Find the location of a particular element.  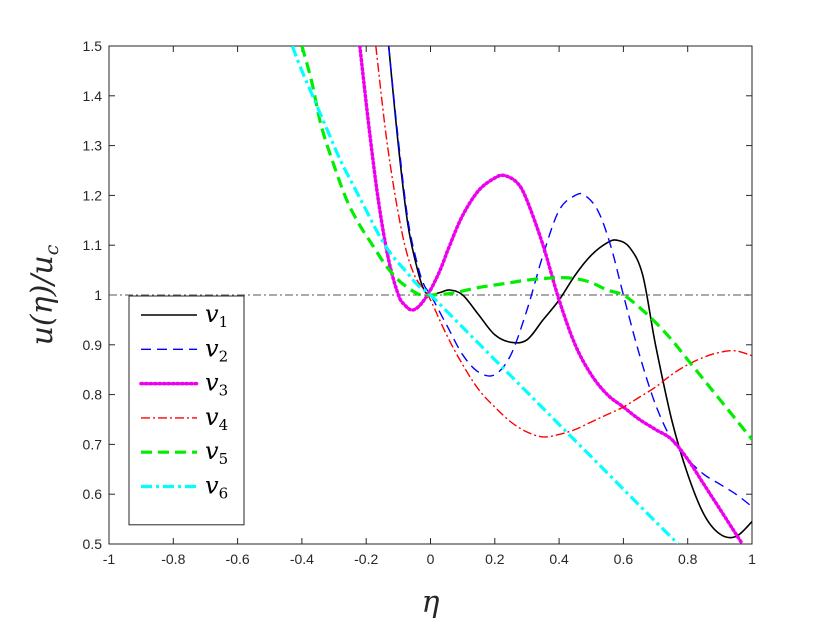

y-axis-label-sub: c is located at coordinates (52, 249).